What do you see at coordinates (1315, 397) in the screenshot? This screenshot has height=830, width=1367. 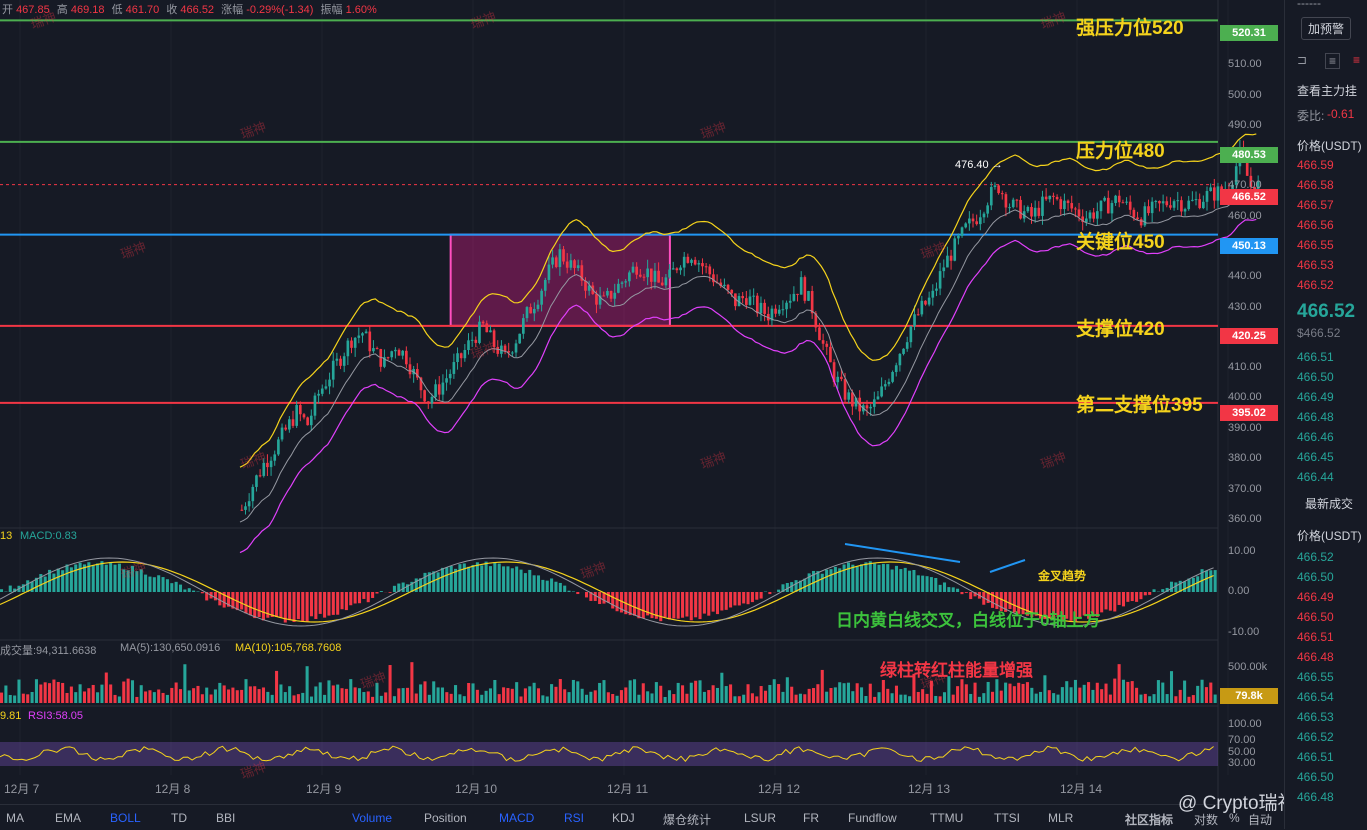 I see `bid-price: 466.49` at bounding box center [1315, 397].